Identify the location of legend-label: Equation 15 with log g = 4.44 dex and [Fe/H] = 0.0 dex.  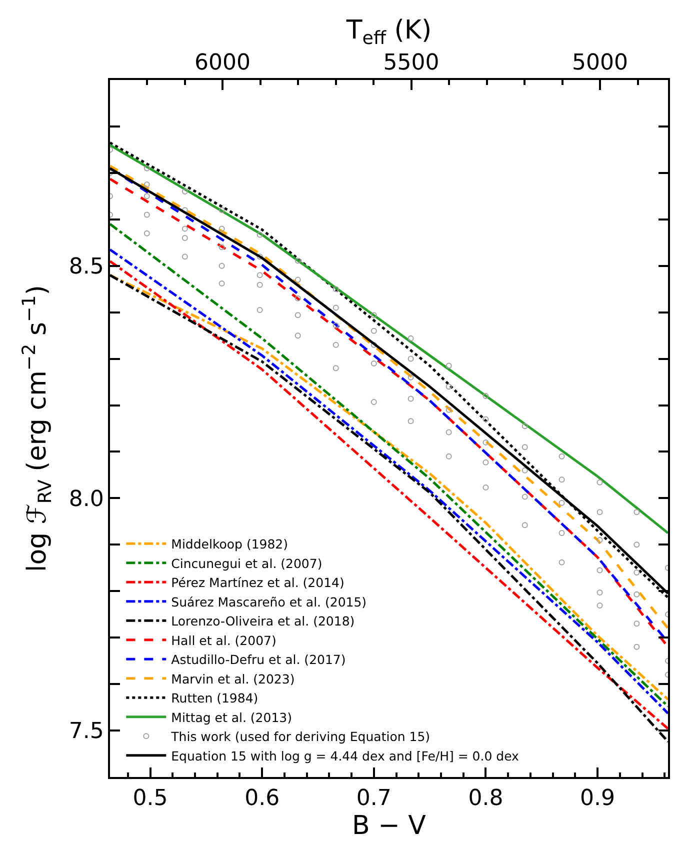
(345, 756).